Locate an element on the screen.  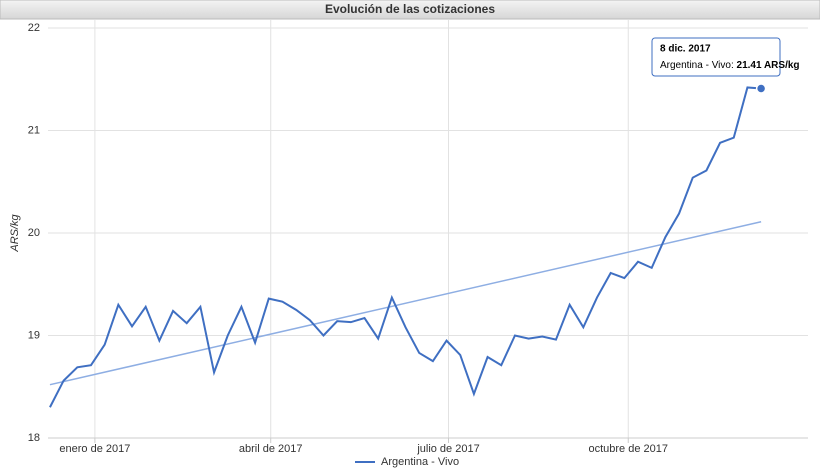
x-tick-label: octubre de 2017 is located at coordinates (628, 449).